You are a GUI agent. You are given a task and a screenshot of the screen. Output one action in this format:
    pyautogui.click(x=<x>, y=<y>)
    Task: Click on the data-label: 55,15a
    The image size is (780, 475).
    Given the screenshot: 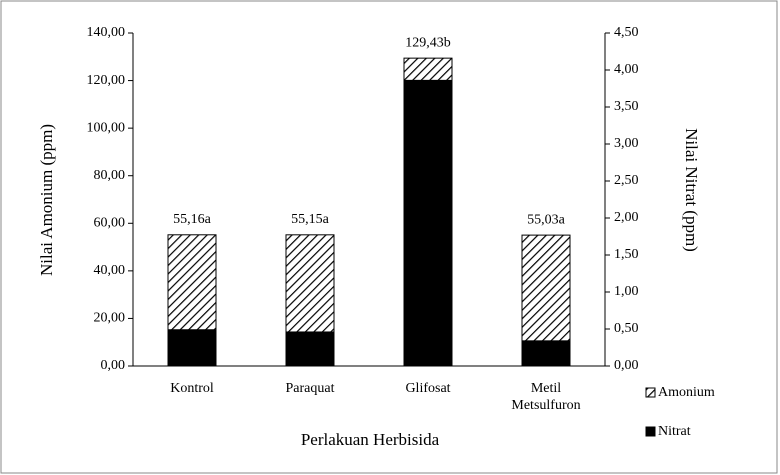 What is the action you would take?
    pyautogui.click(x=310, y=219)
    